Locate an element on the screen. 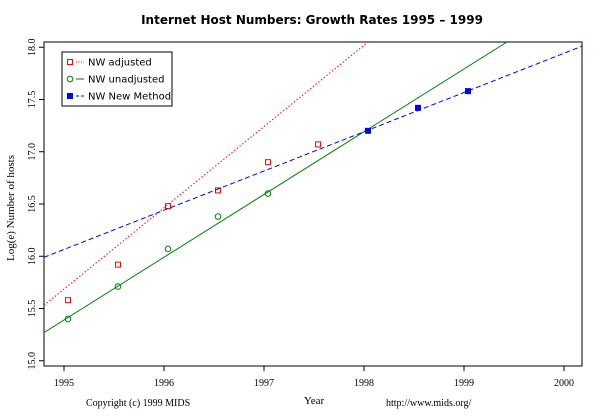 The height and width of the screenshot is (419, 604). legend-item: NW adjusted is located at coordinates (109, 63).